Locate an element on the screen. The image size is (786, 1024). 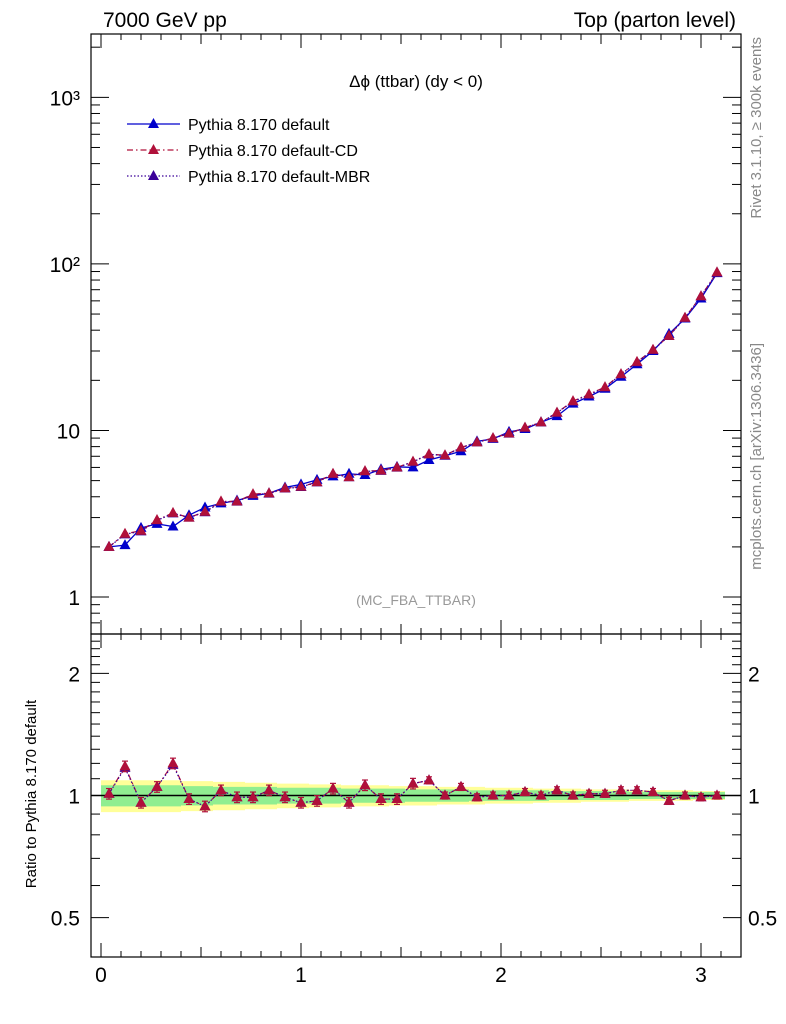
legend-label-cd: Pythia 8.170 default-CD is located at coordinates (273, 151).